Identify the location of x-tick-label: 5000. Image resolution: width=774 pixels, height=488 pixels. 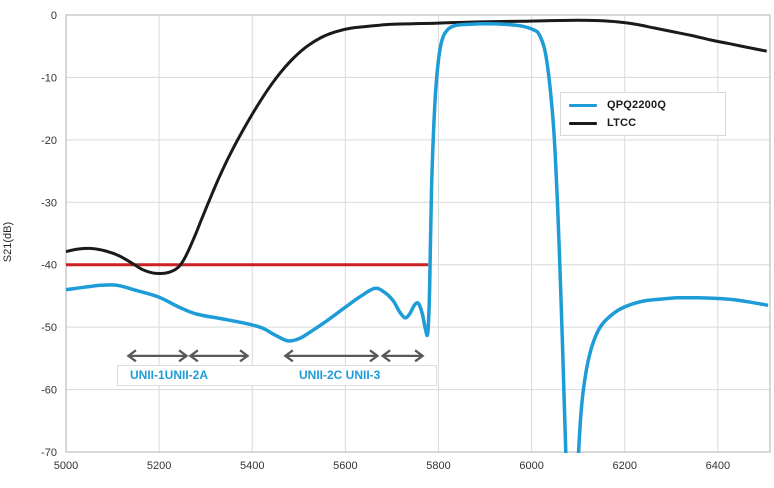
(66, 466).